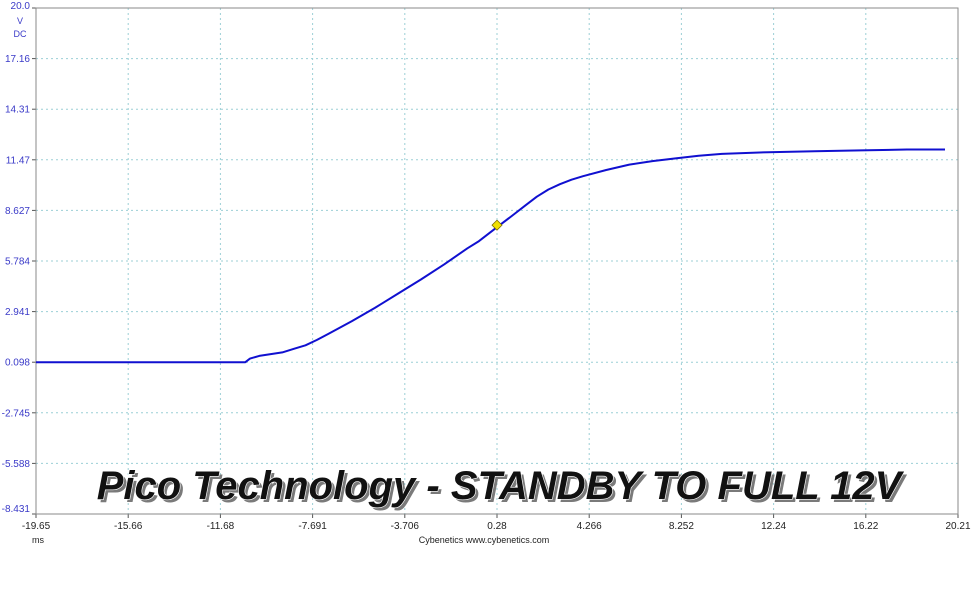 The width and height of the screenshot is (971, 598). What do you see at coordinates (221, 526) in the screenshot?
I see `x-tick-label: -11.68` at bounding box center [221, 526].